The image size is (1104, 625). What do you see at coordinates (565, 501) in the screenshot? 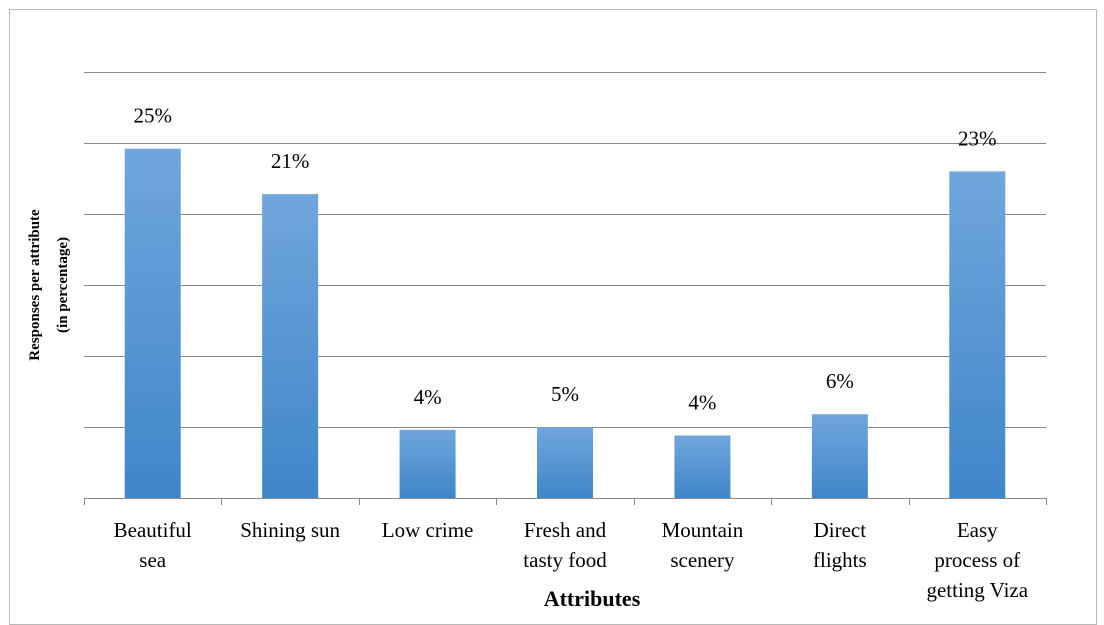
I see `x-axis` at bounding box center [565, 501].